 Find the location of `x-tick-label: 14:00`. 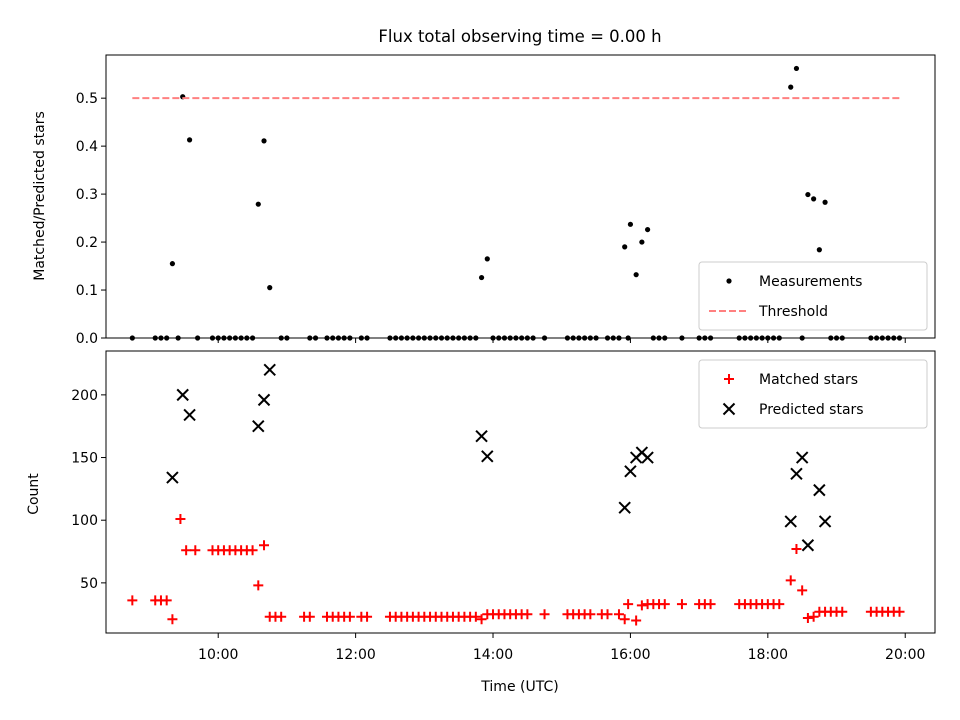

x-tick-label: 14:00 is located at coordinates (493, 655).